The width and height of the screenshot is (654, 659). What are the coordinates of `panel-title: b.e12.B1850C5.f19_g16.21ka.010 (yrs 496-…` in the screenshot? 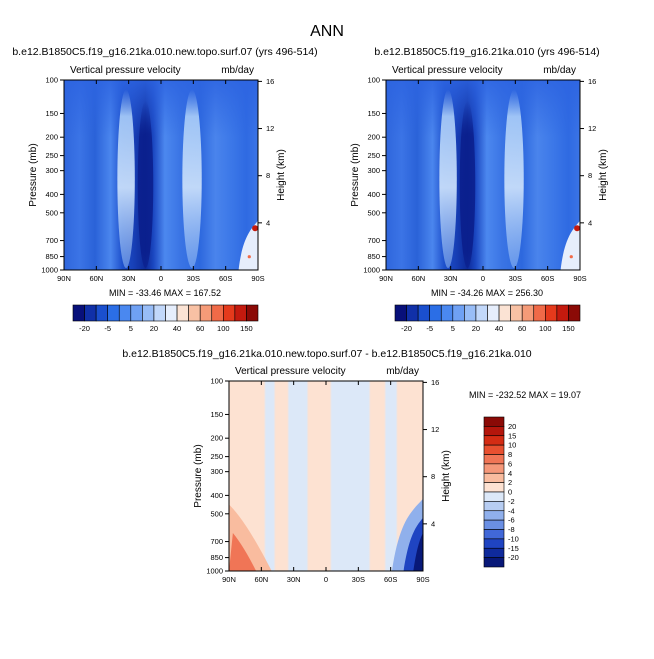 It's located at (486, 52).